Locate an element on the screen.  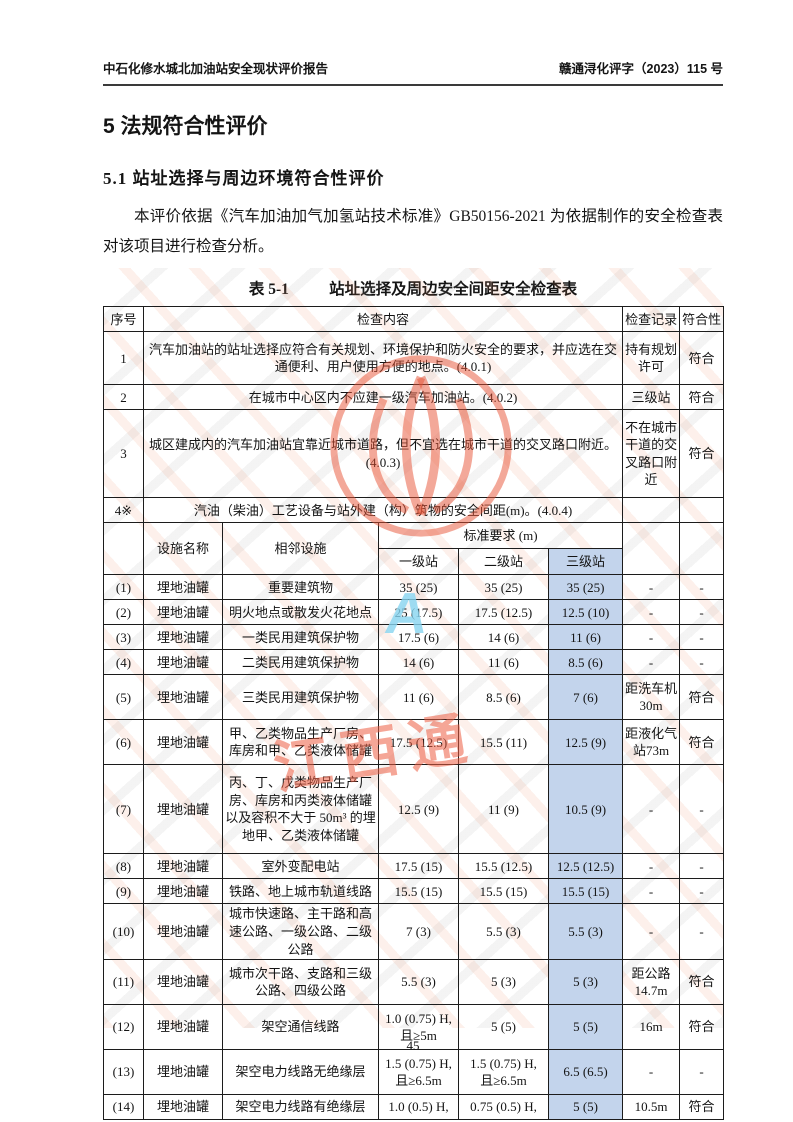
cell-level1: 7 (3) is located at coordinates (418, 932).